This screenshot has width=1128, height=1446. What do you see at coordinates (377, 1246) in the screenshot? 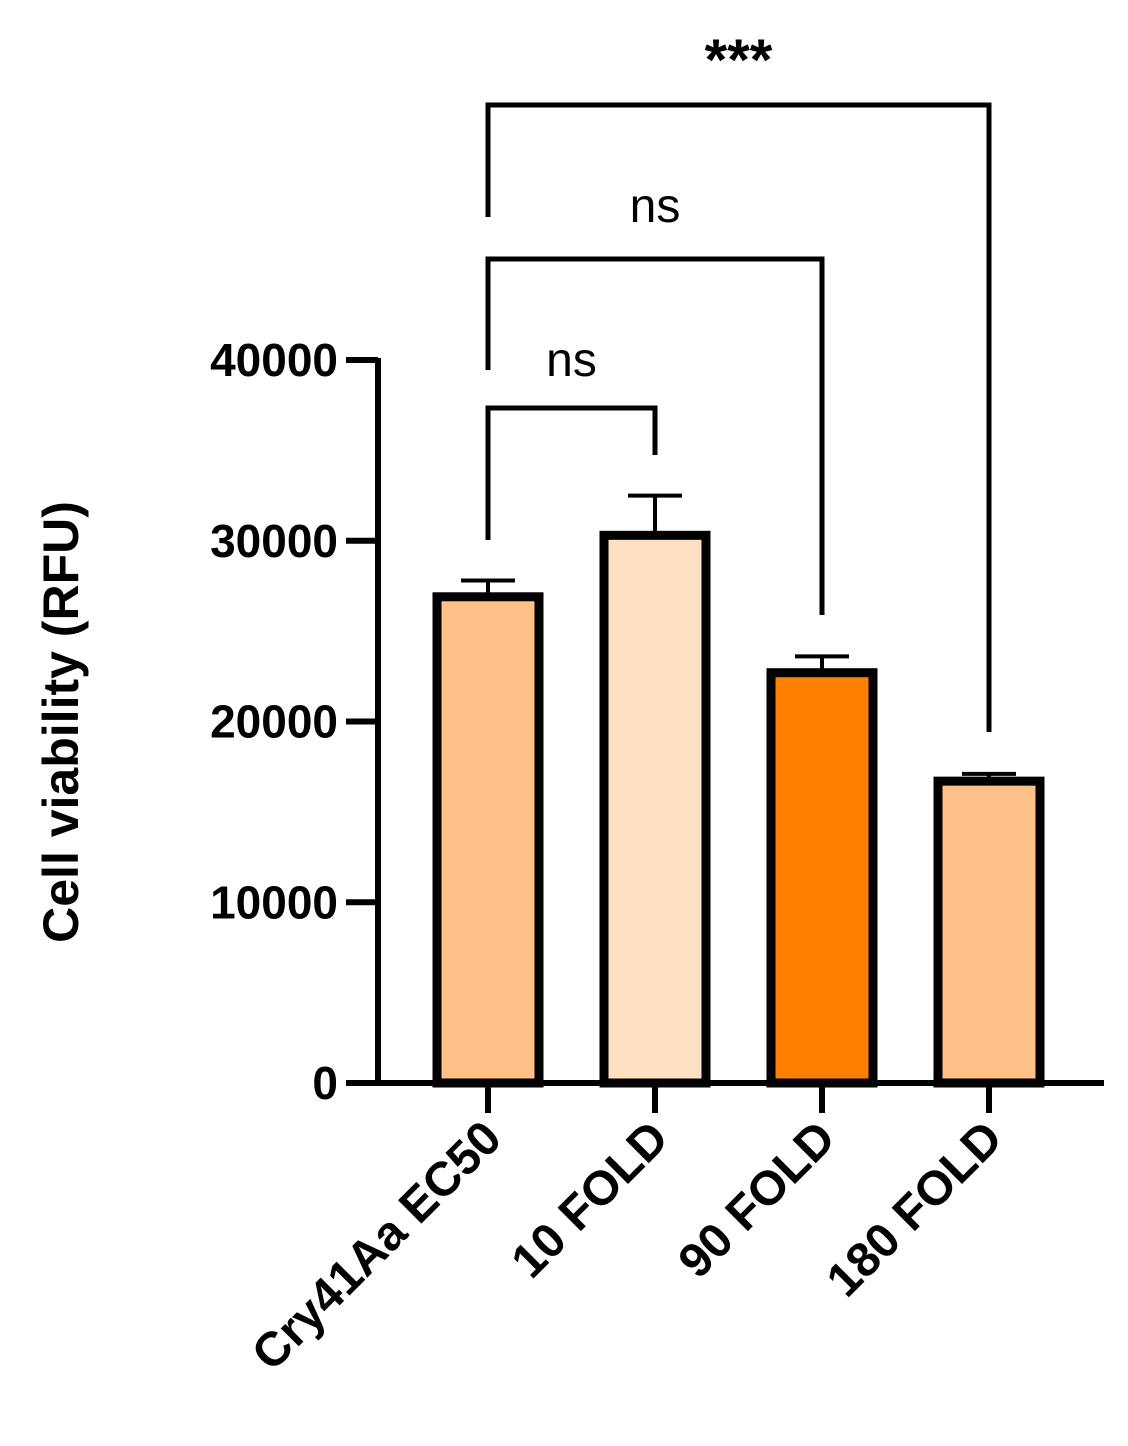
I see `x-tick-label-0: Cry41Aa EC50` at bounding box center [377, 1246].